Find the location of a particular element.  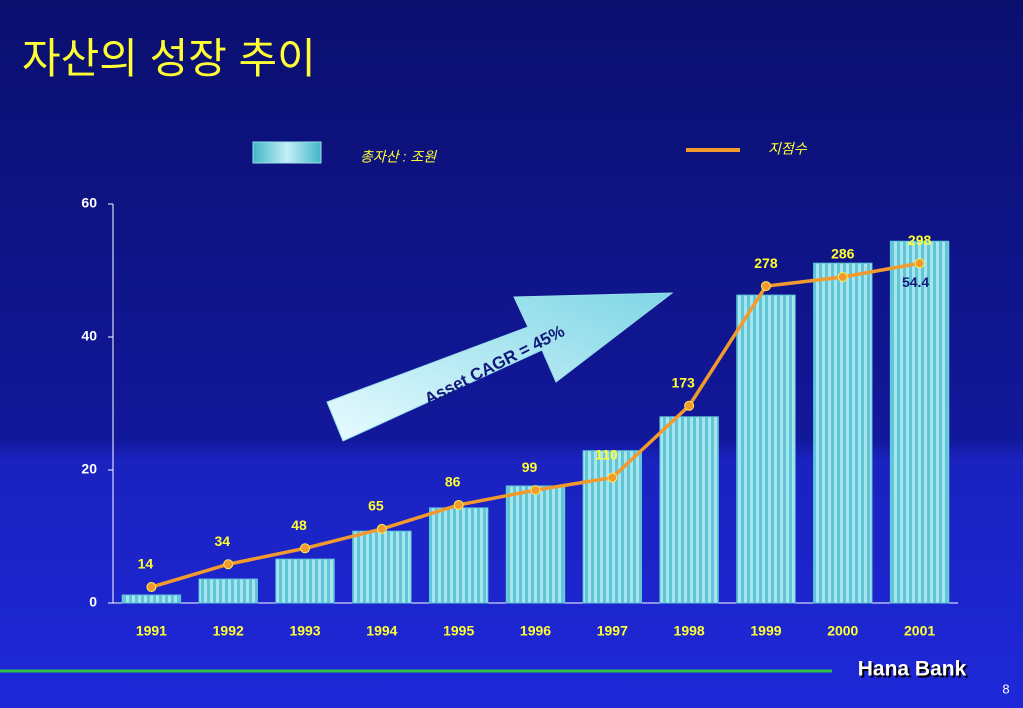

line-value-label: 173 is located at coordinates (683, 382).